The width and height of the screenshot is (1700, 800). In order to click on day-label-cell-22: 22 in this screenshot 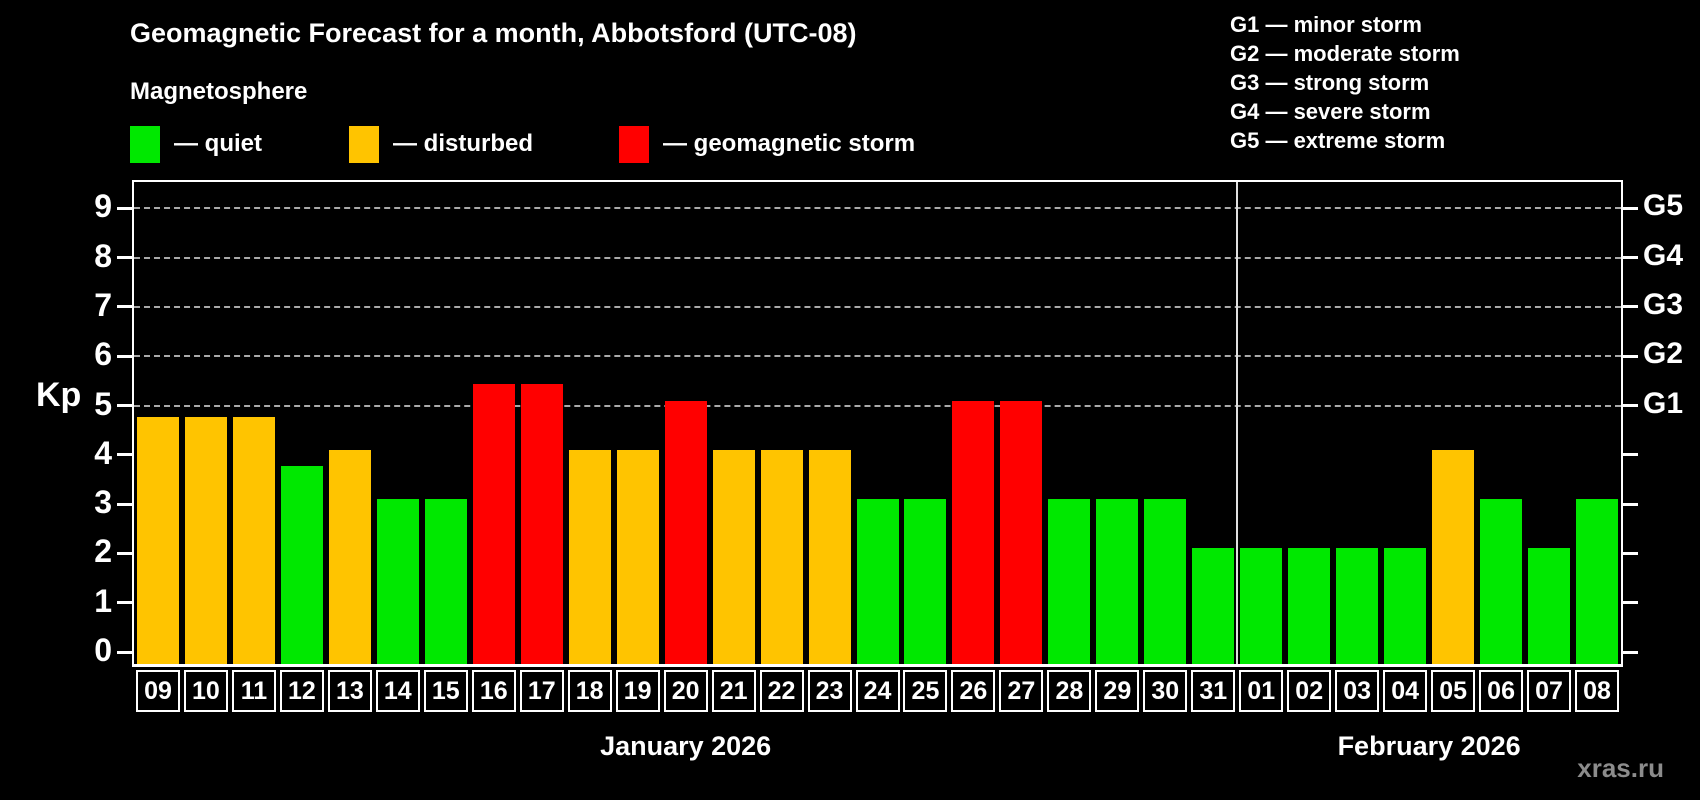, I will do `click(781, 691)`.